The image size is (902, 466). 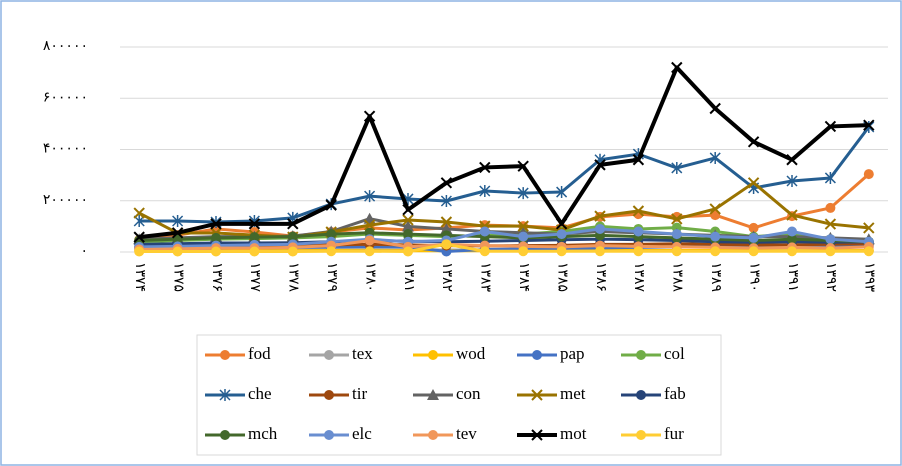 What do you see at coordinates (331, 277) in the screenshot?
I see `x-tick-label: ۱۳۷۹` at bounding box center [331, 277].